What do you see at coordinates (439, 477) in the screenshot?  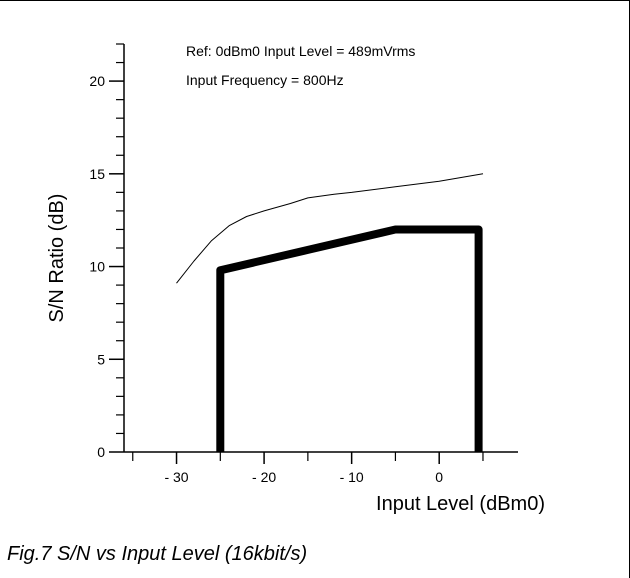 I see `x-tick-label: 0` at bounding box center [439, 477].